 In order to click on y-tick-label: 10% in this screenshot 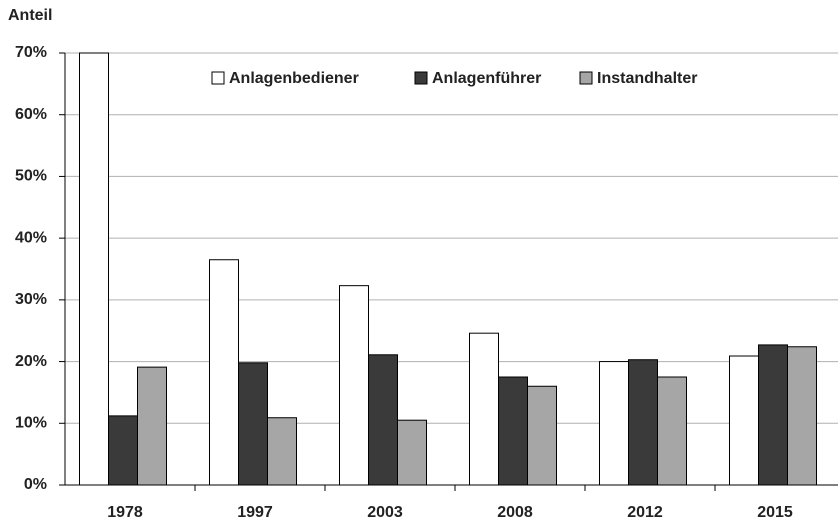, I will do `click(31, 423)`.